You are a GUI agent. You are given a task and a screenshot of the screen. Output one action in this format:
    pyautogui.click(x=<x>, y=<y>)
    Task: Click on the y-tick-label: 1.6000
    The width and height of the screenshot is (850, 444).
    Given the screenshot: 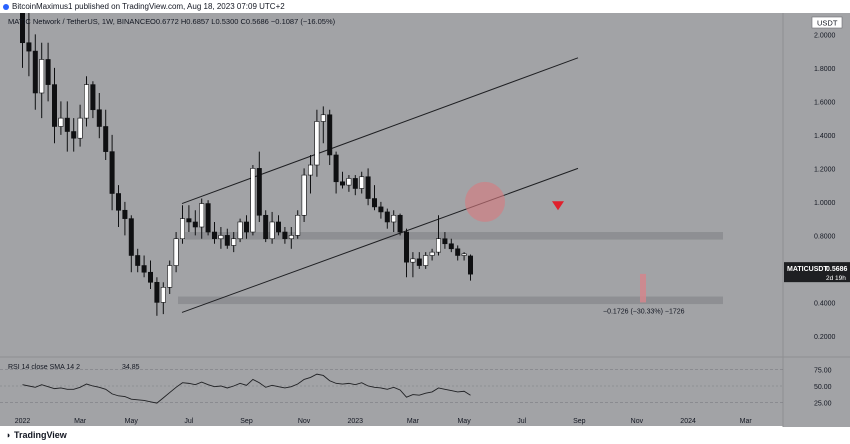 What is the action you would take?
    pyautogui.click(x=825, y=102)
    